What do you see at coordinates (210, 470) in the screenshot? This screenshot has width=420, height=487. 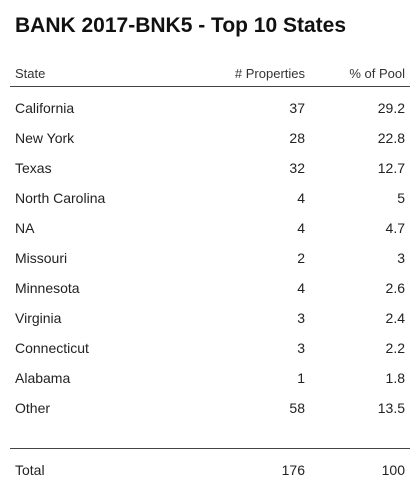 I see `total-row: Total 176 100` at bounding box center [210, 470].